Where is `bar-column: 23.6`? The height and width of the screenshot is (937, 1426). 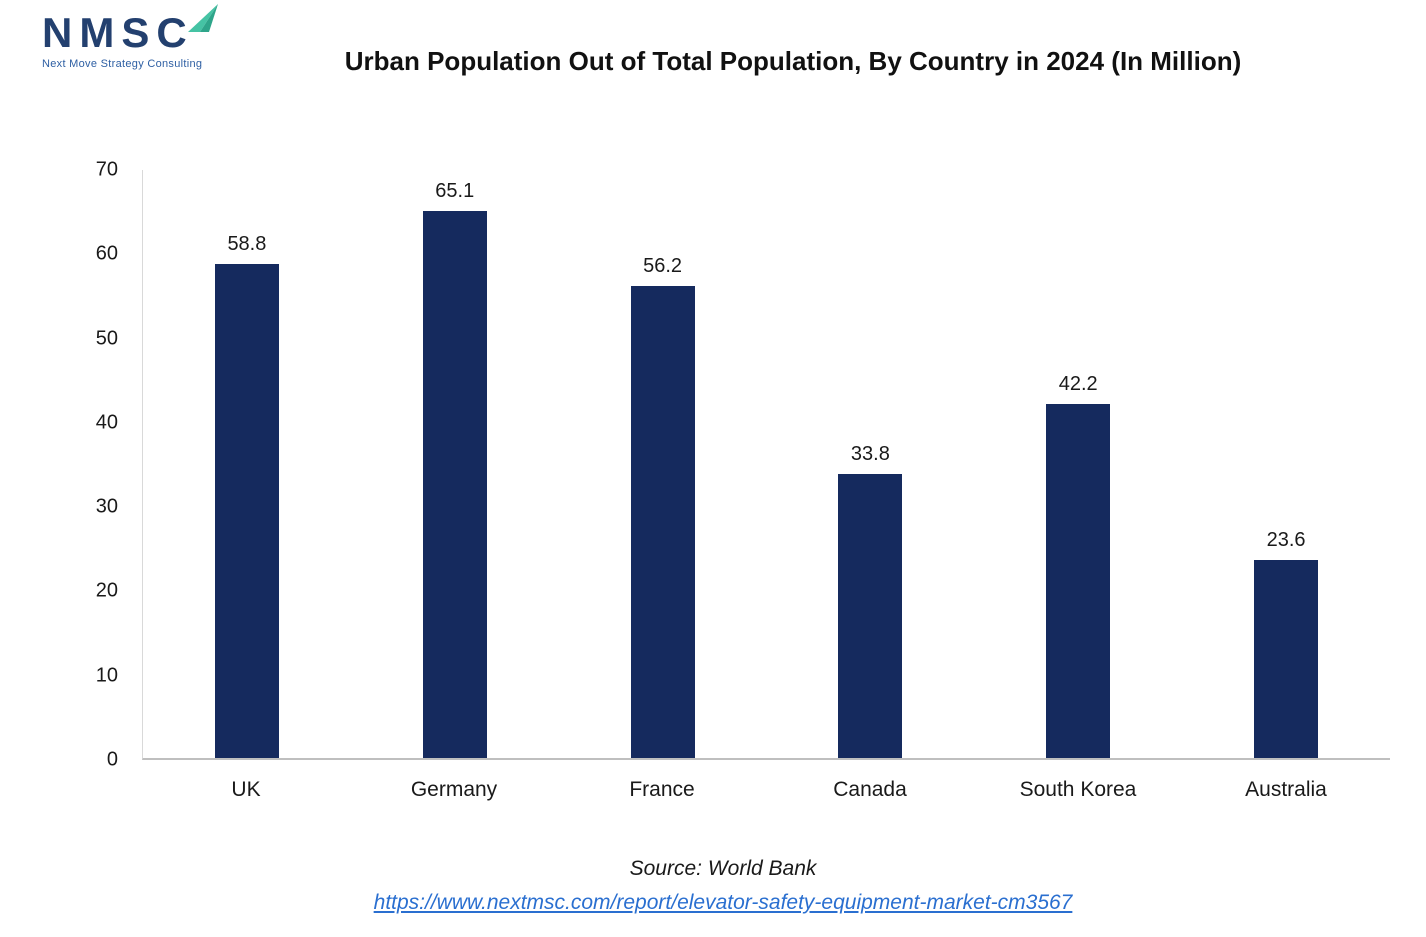
bar-column: 23.6 is located at coordinates (1286, 464).